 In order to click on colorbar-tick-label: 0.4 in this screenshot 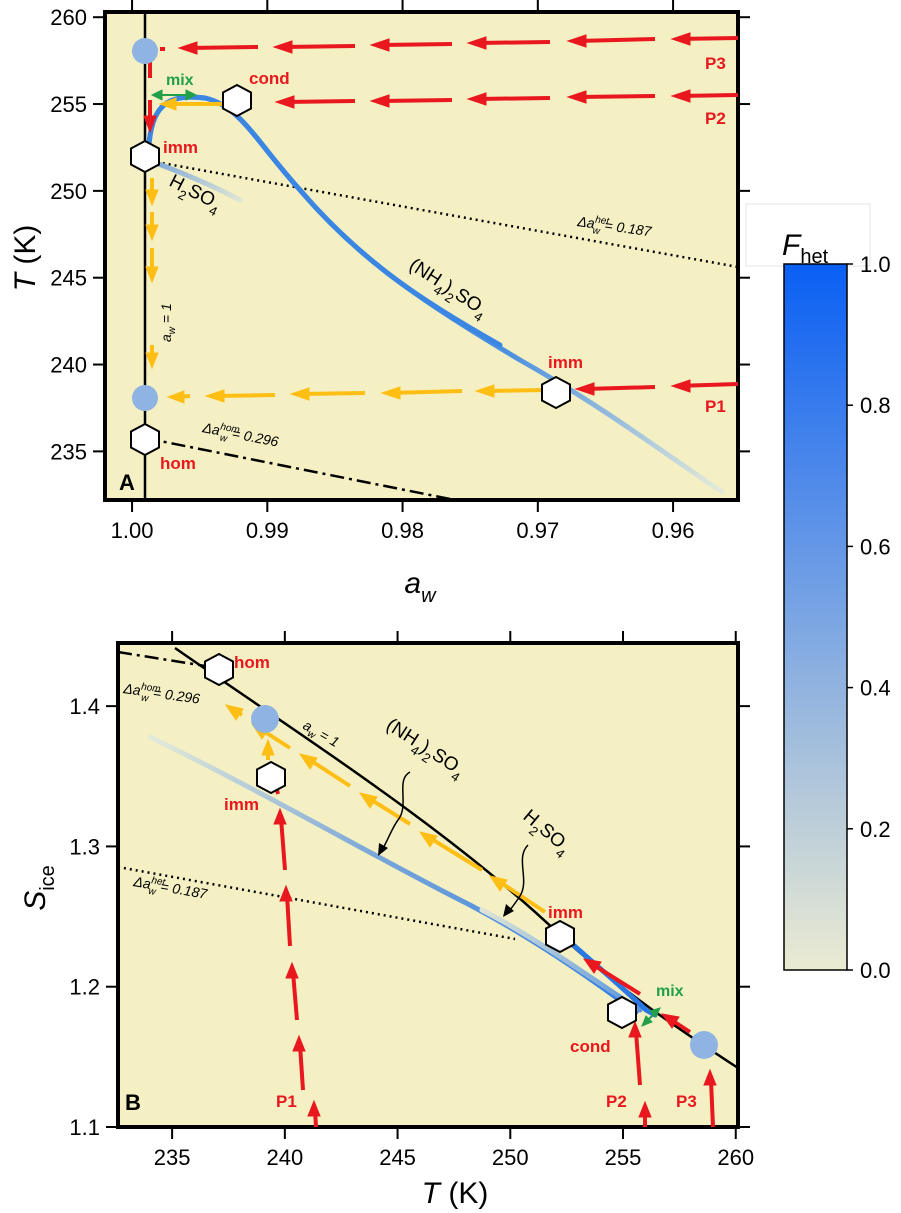, I will do `click(875, 688)`.